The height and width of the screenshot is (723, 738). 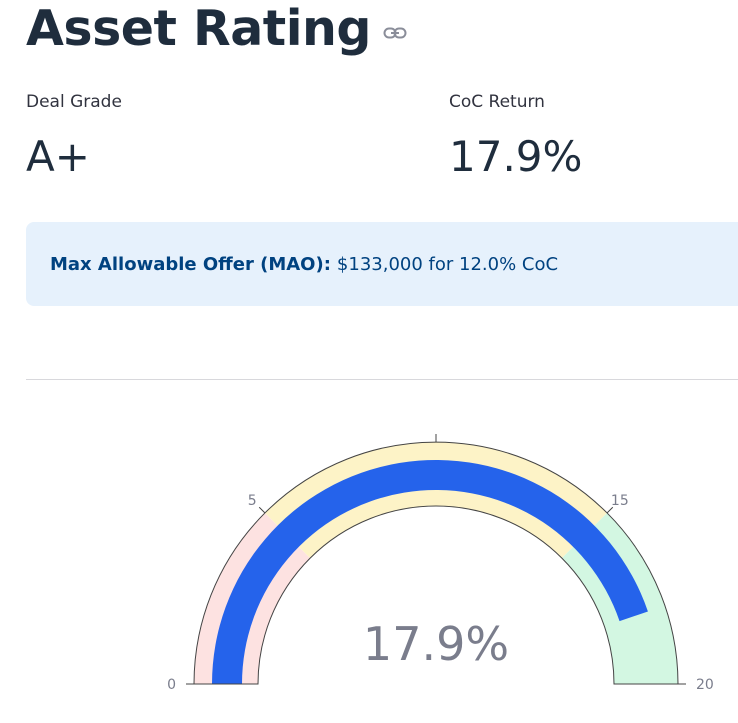 I want to click on deal-grade-metric: Deal Grade A+, so click(x=74, y=136).